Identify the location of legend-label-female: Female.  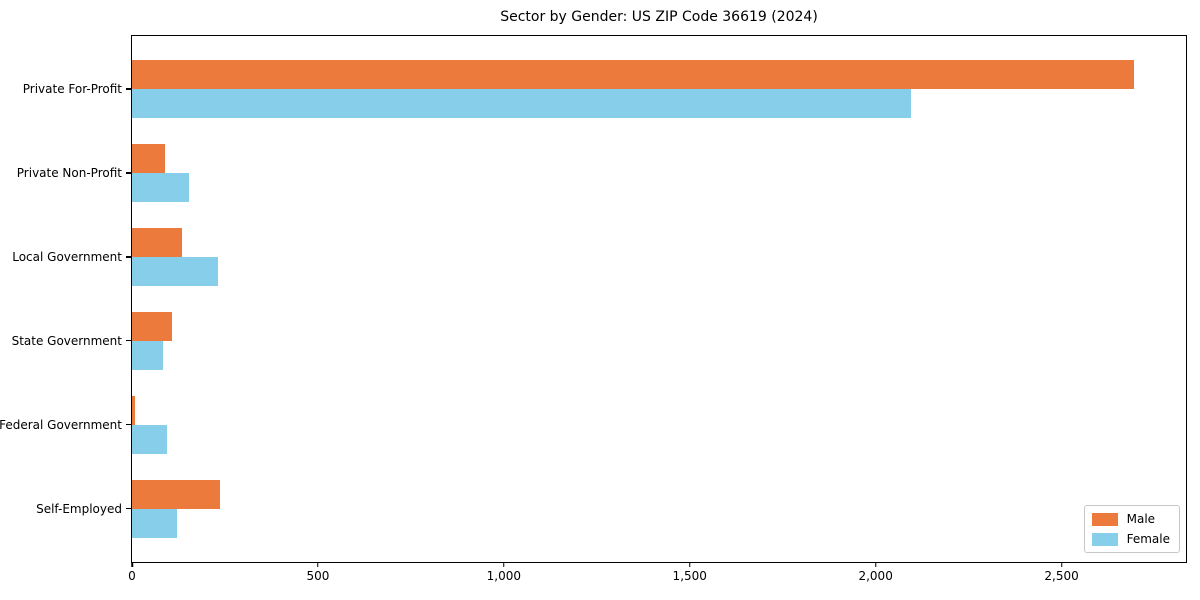
(1148, 539).